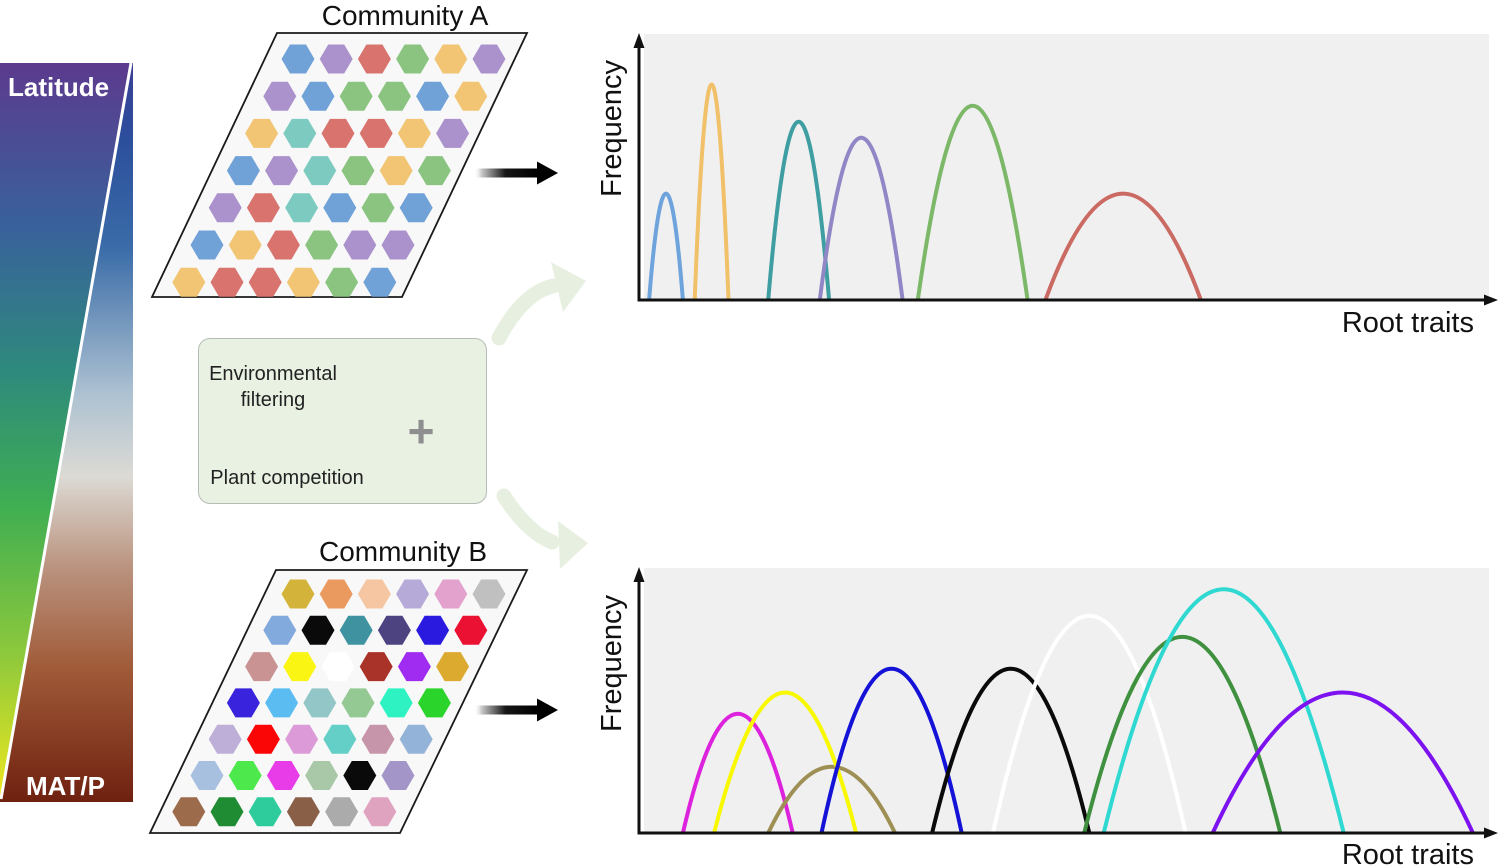 This screenshot has width=1500, height=868. I want to click on environmental-filtering-label: Environmental filtering, so click(273, 387).